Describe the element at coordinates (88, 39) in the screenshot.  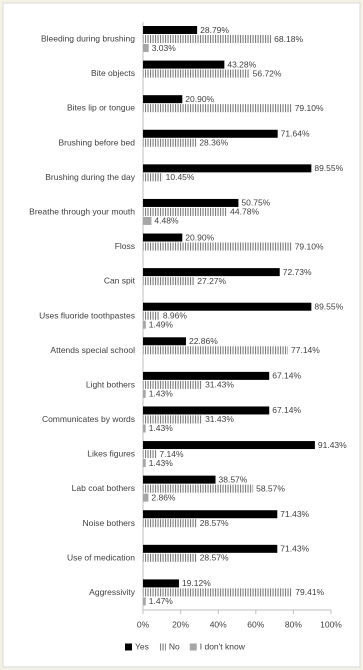
I see `category-label: Bleeding during brushing` at that location.